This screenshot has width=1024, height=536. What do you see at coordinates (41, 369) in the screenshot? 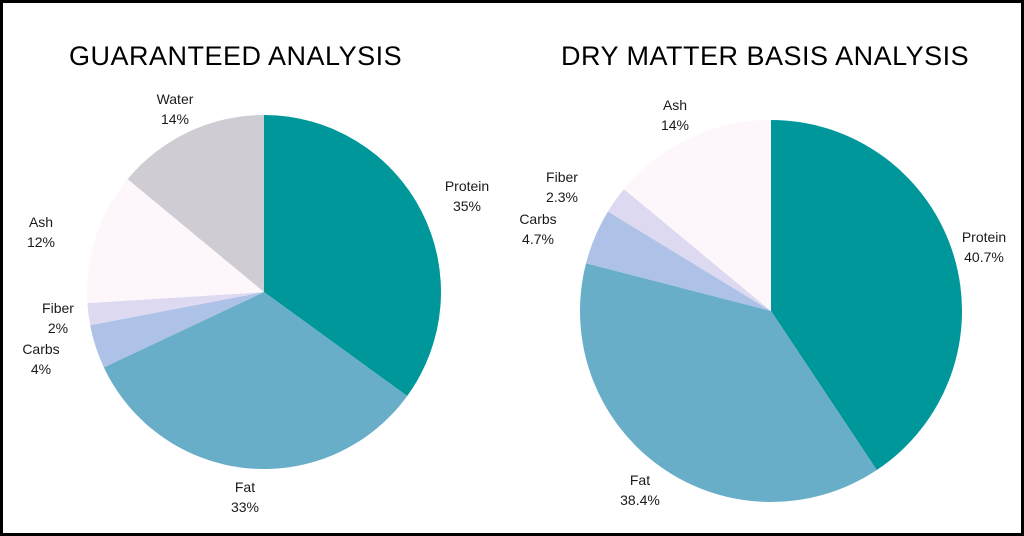
I see `slice-value-carbs: 4%` at bounding box center [41, 369].